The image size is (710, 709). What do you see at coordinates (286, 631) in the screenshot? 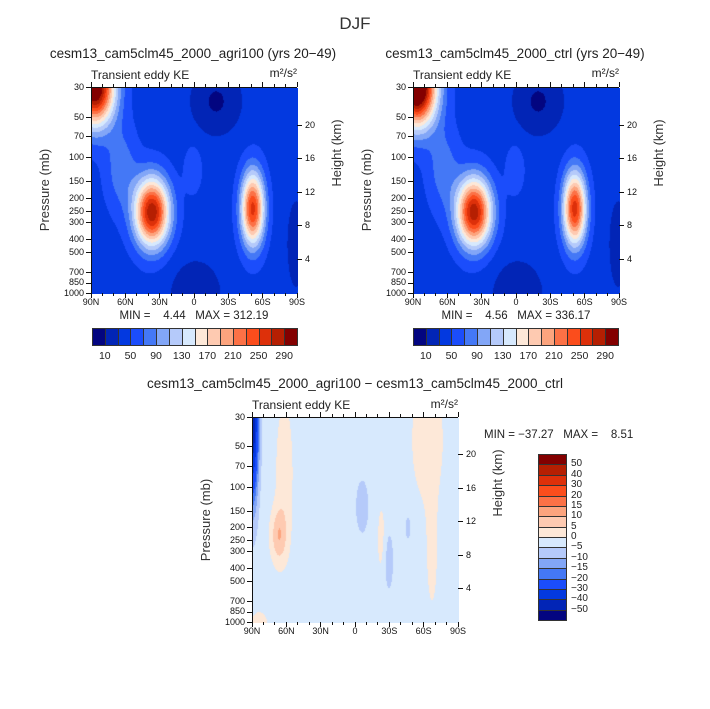
I see `x-tick-label: 60N` at bounding box center [286, 631].